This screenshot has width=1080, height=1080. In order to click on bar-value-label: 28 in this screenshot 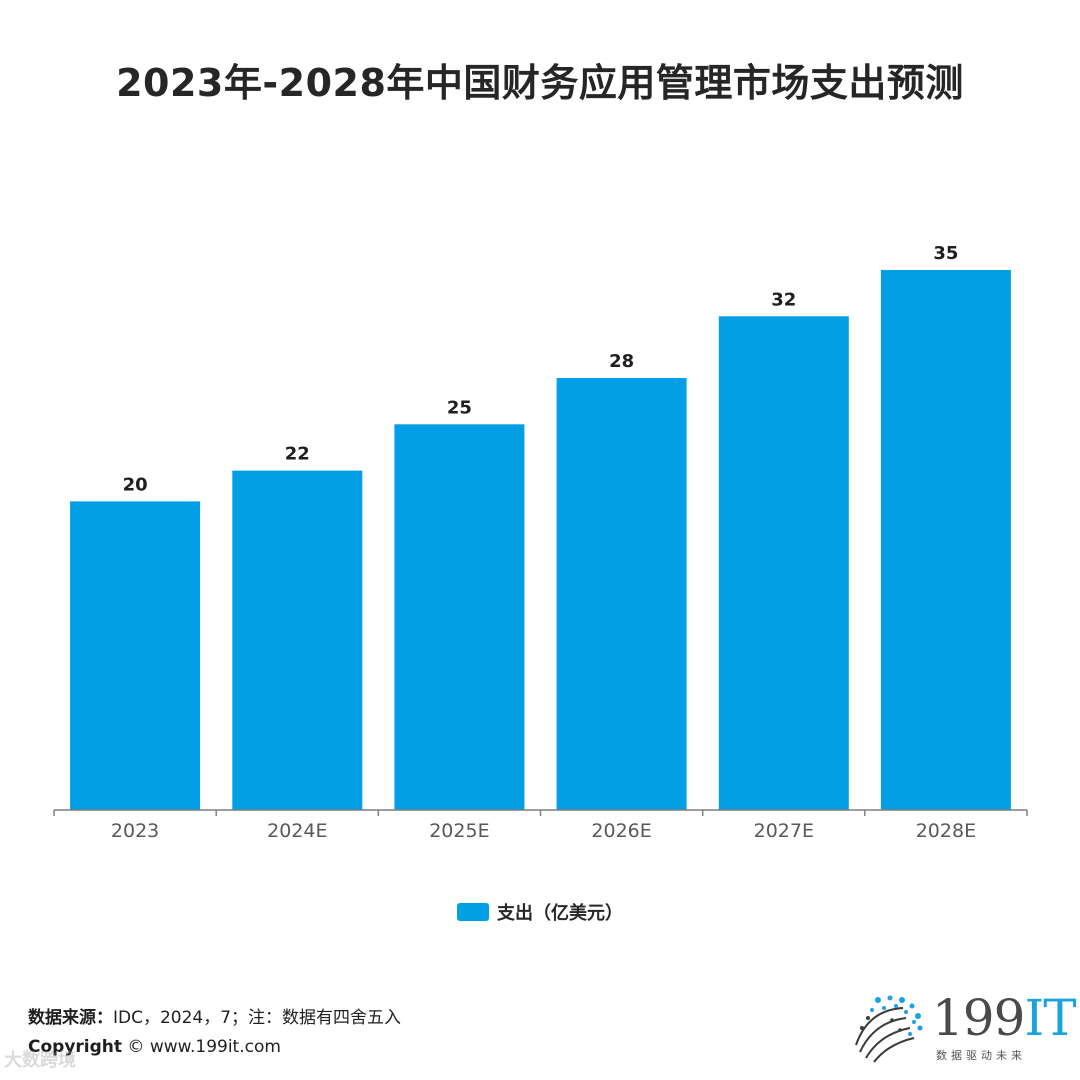, I will do `click(621, 361)`.